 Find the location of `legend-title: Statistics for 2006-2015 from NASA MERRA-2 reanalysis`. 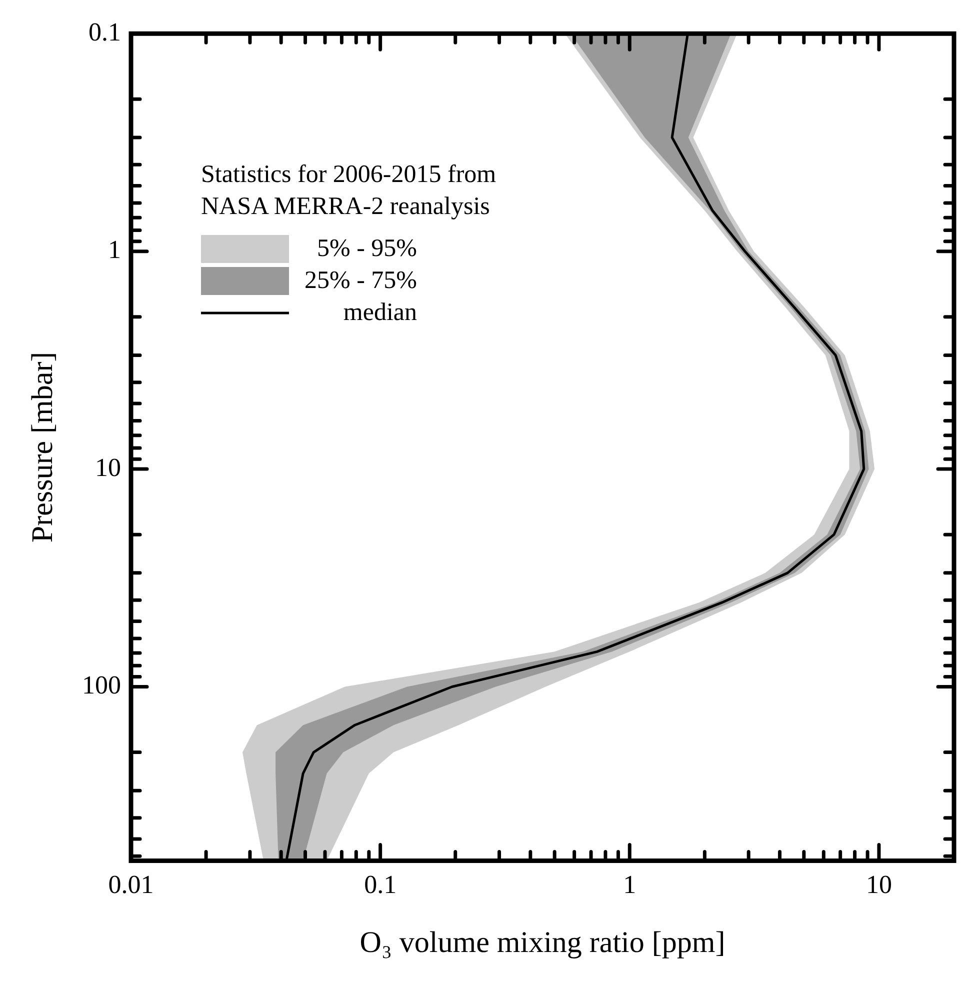

legend-title: Statistics for 2006-2015 from NASA MERRA-2 reanalysis is located at coordinates (349, 191).